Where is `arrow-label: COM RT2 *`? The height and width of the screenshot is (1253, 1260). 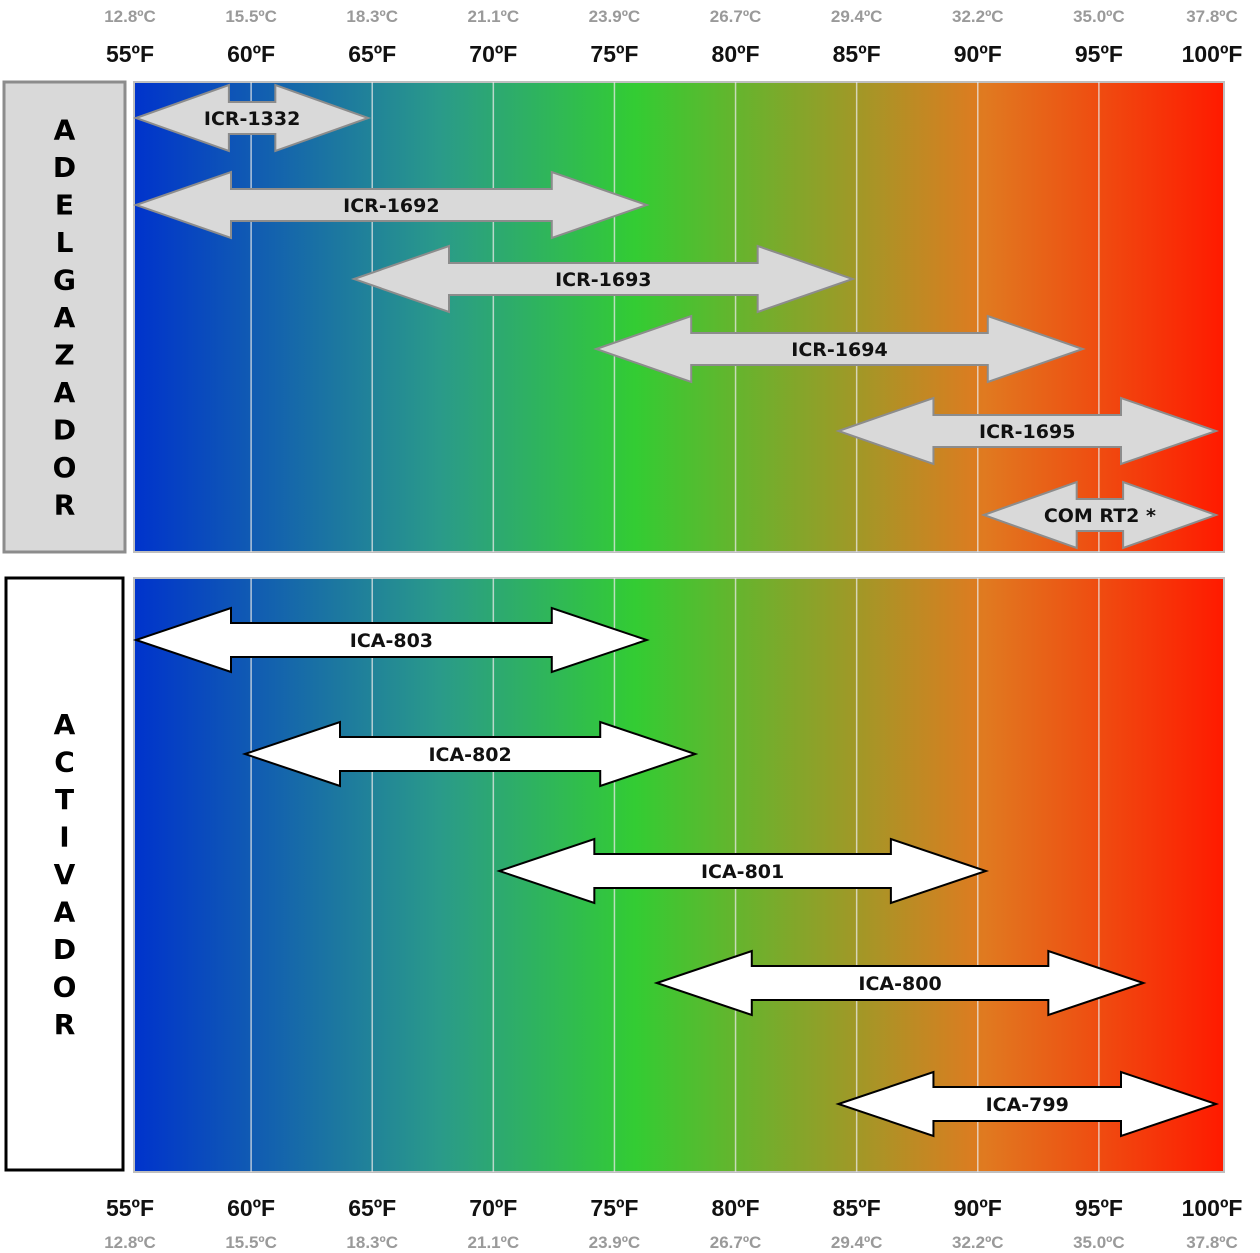 arrow-label: COM RT2 * is located at coordinates (1100, 516).